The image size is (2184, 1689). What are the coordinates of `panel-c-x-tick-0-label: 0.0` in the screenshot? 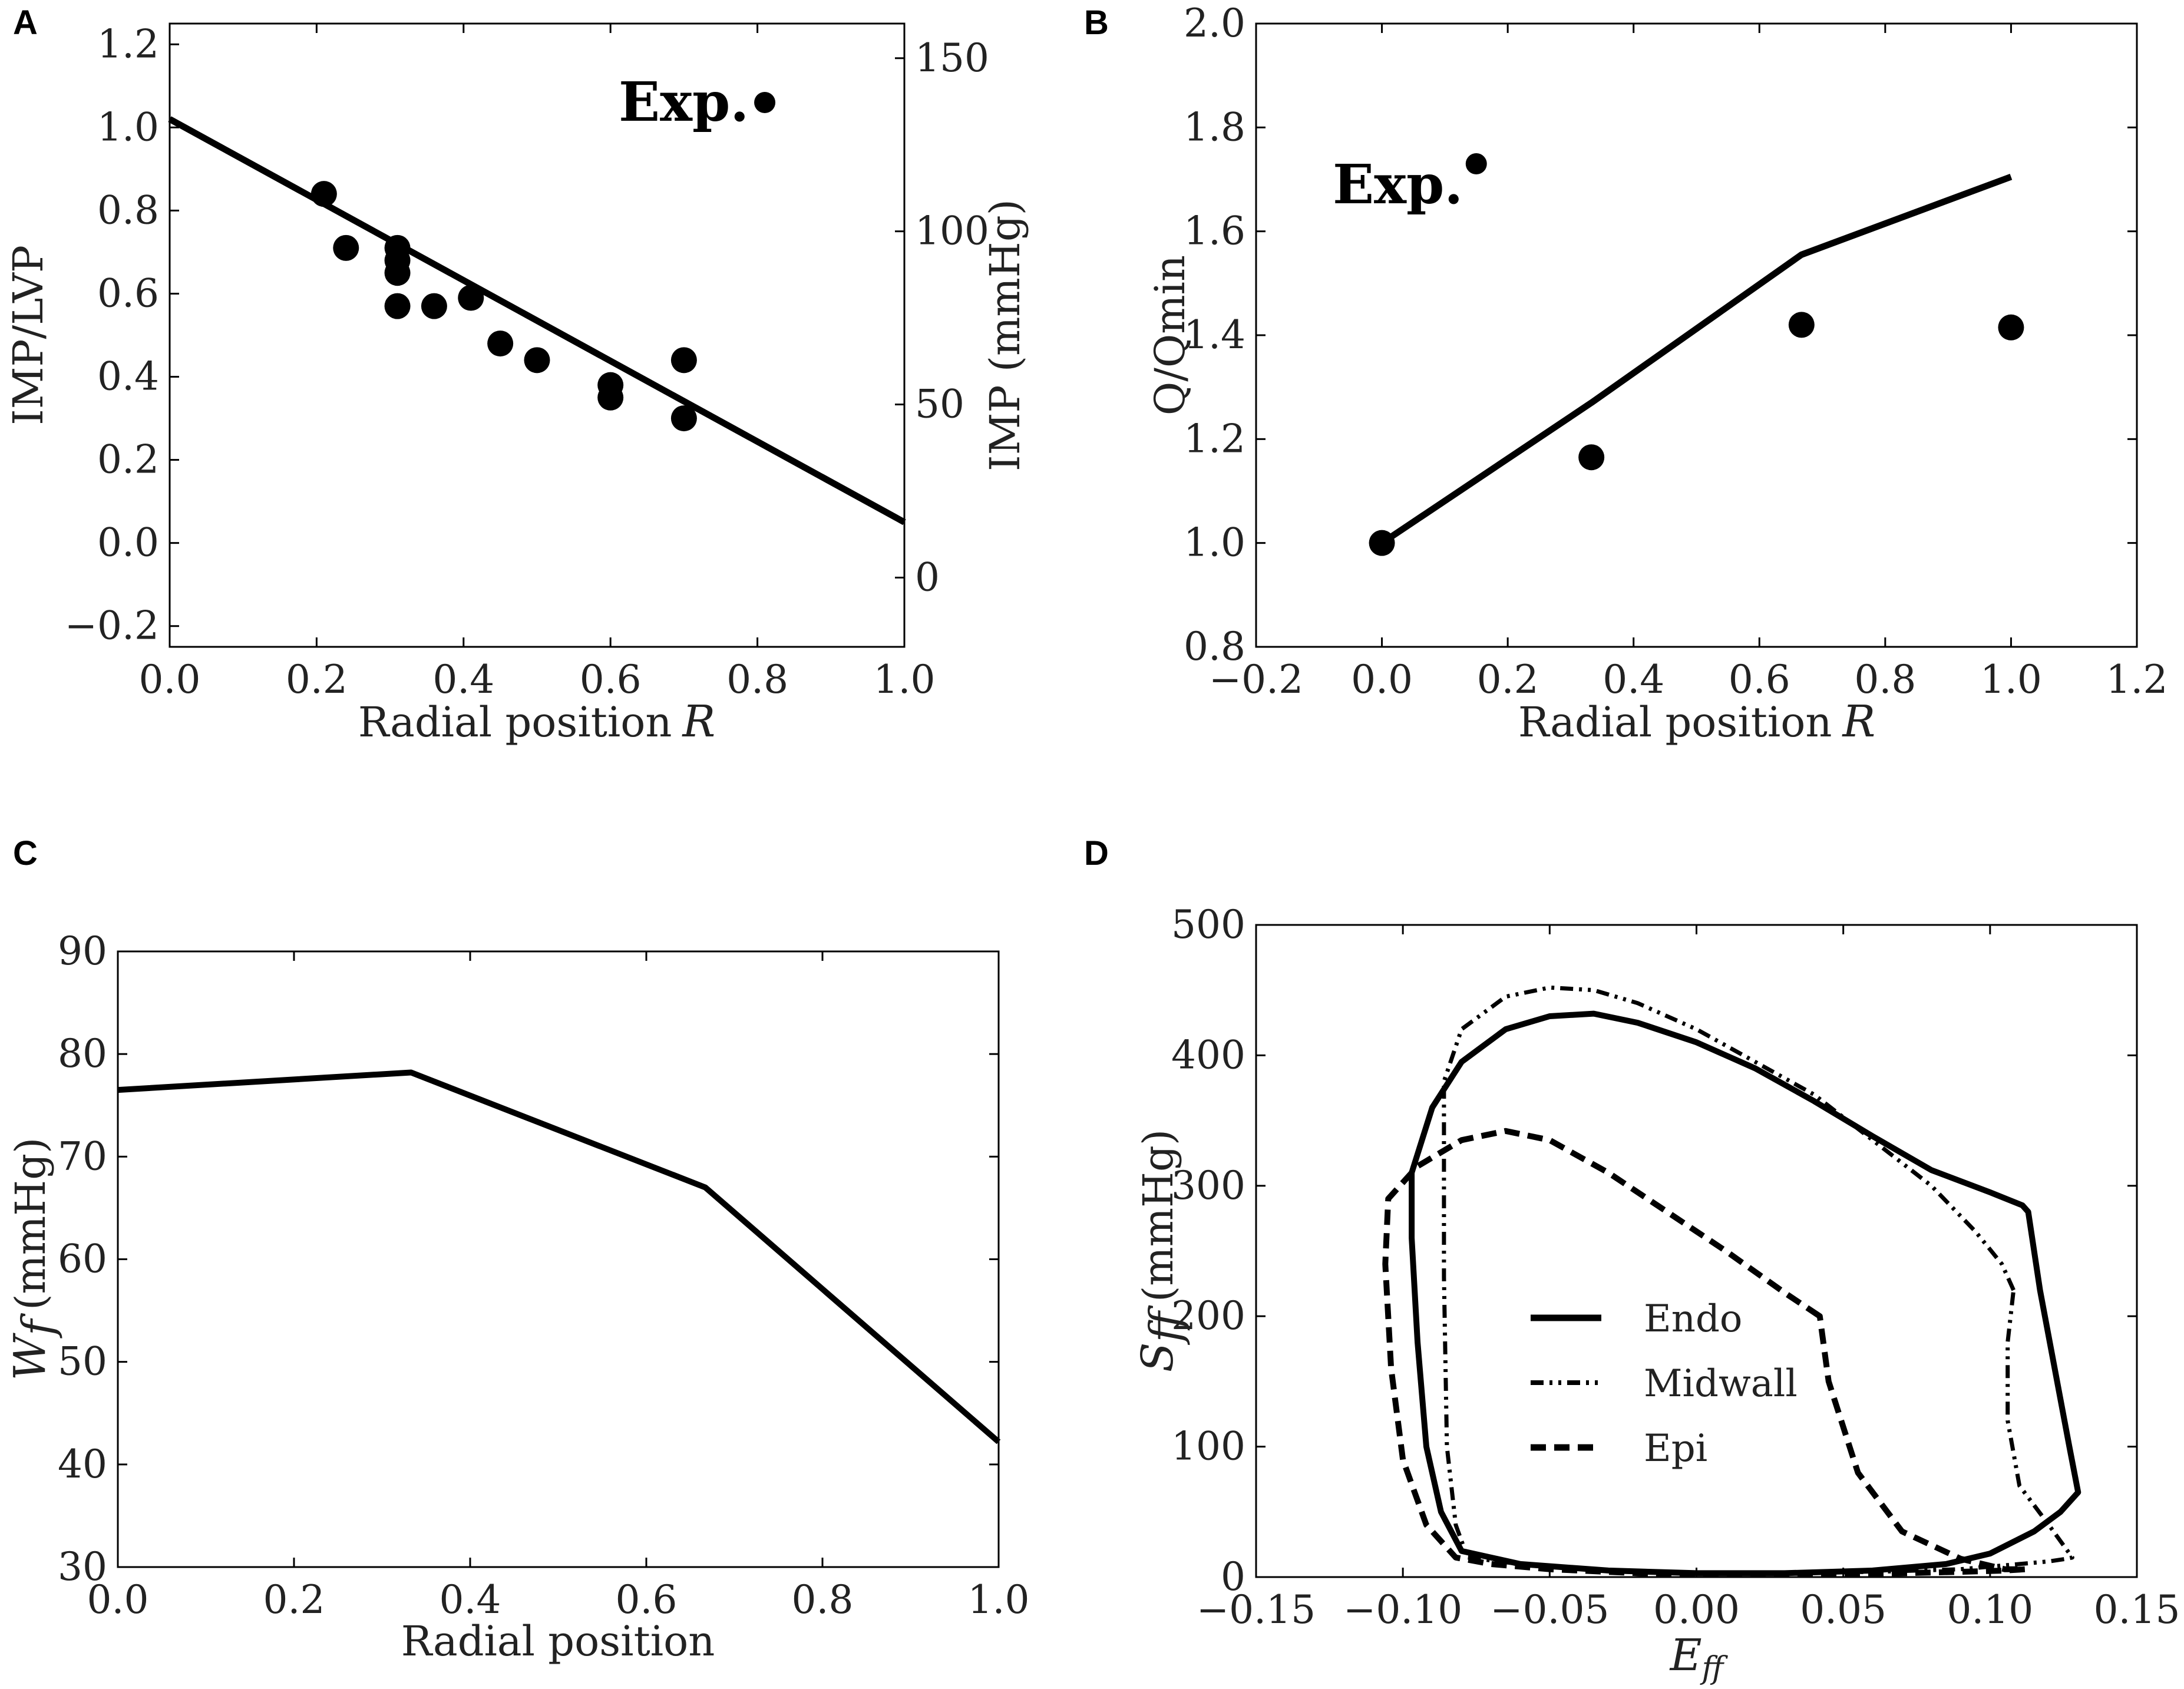 It's located at (118, 1599).